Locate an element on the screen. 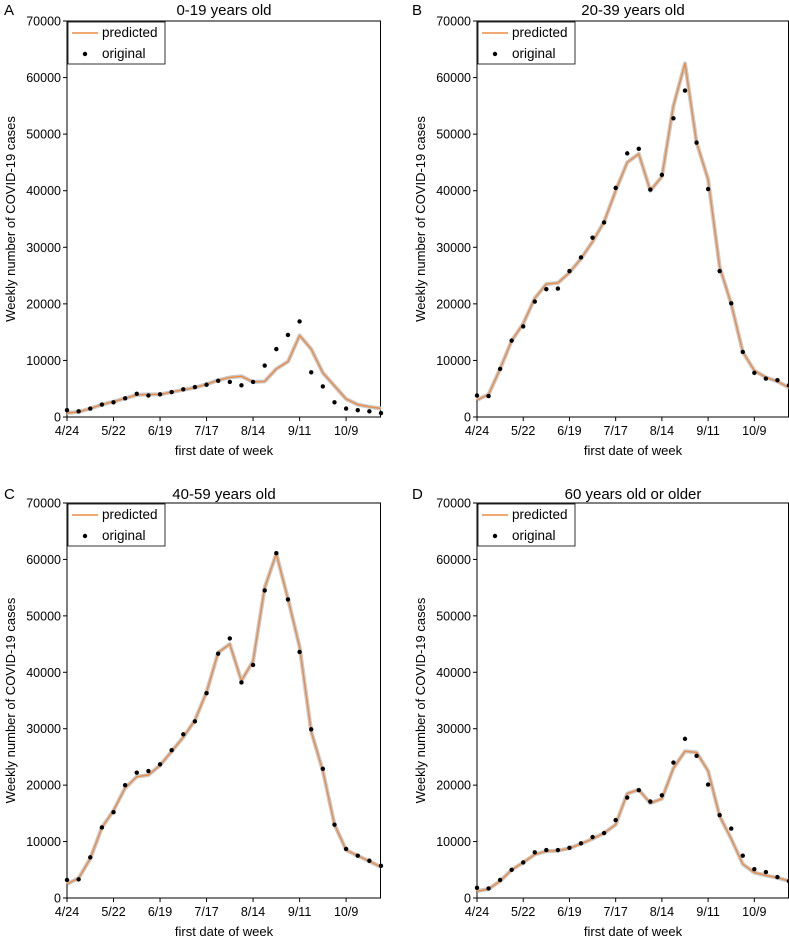 The height and width of the screenshot is (946, 789). y-tick-label: 10000 is located at coordinates (453, 361).